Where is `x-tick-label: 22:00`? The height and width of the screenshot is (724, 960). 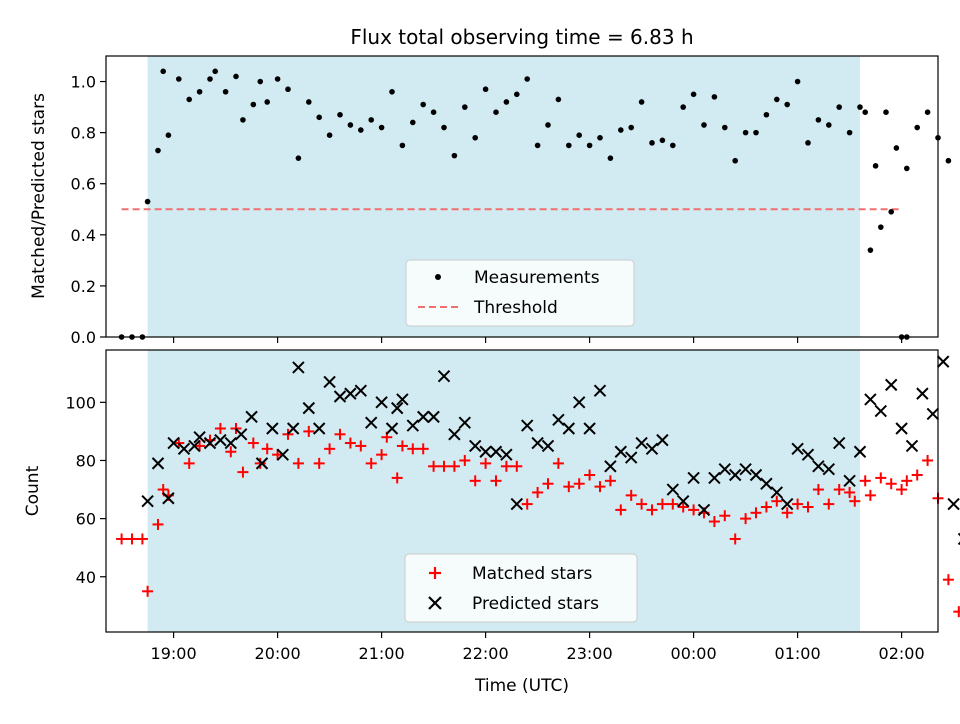 x-tick-label: 22:00 is located at coordinates (486, 653).